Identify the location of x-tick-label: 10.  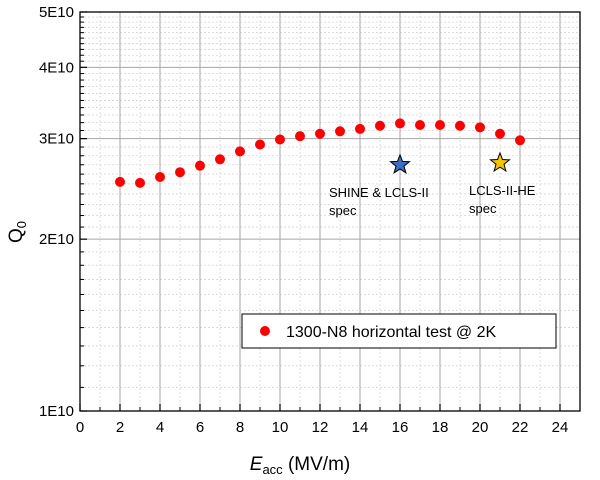
(280, 427).